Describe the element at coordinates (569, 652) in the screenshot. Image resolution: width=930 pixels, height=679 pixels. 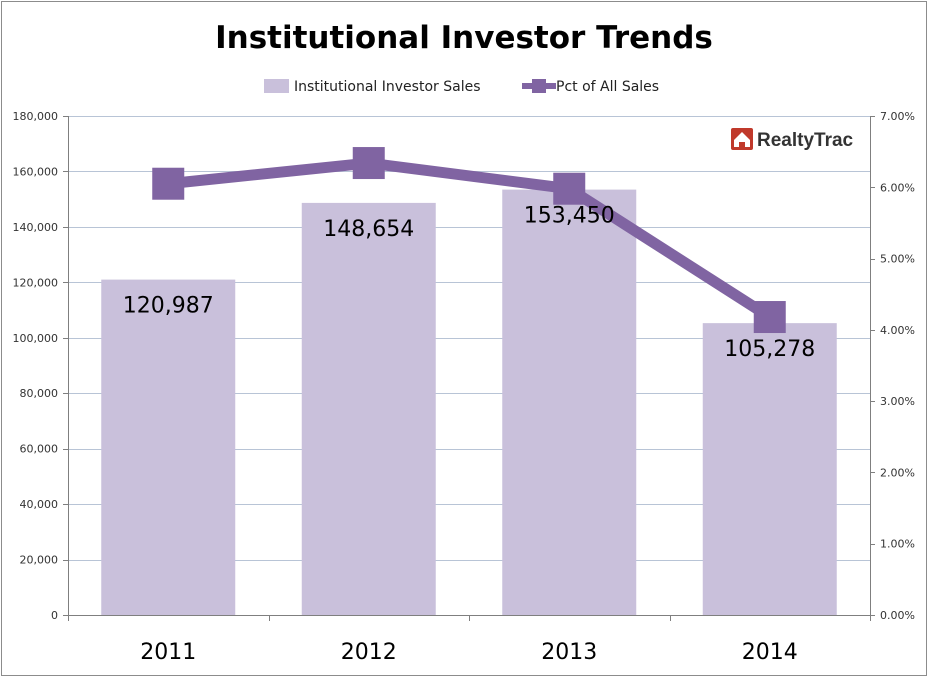
I see `category-label: 2013` at that location.